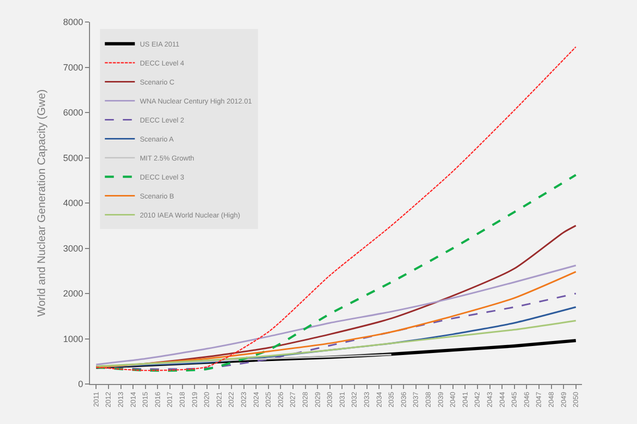  I want to click on y-tick-label: 5000, so click(73, 157).